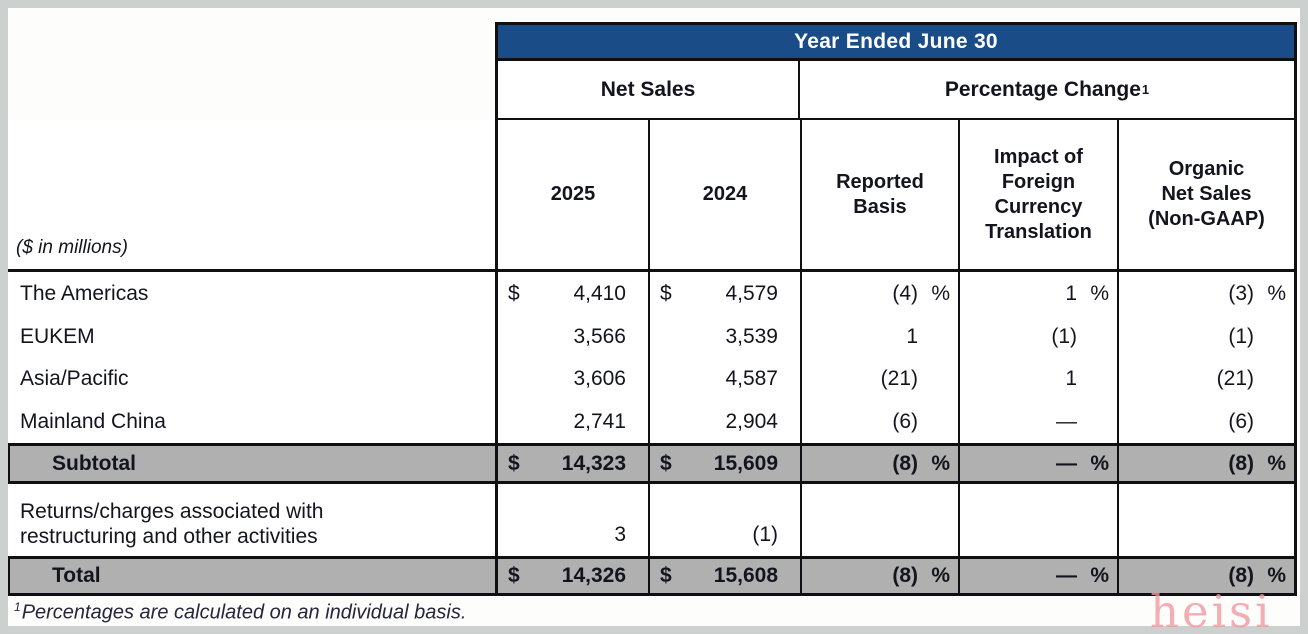 Image resolution: width=1308 pixels, height=634 pixels. What do you see at coordinates (1207, 463) in the screenshot?
I see `cell-subtotal-organic: (8) %` at bounding box center [1207, 463].